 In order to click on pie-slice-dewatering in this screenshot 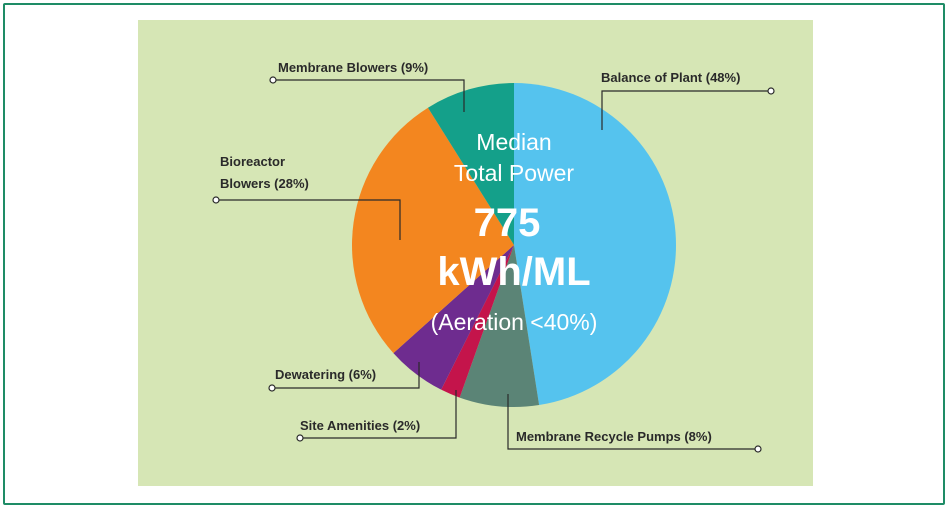, I will do `click(453, 317)`.